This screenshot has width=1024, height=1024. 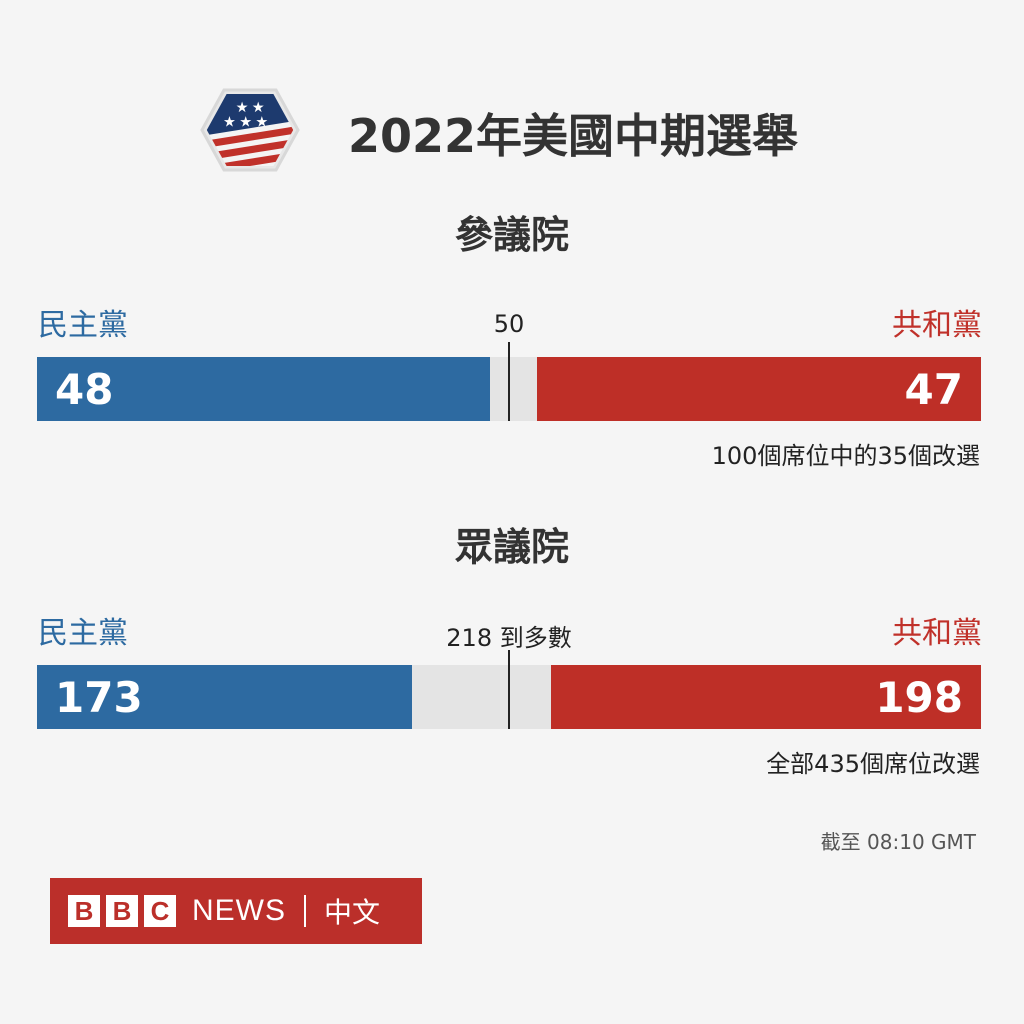 What do you see at coordinates (873, 764) in the screenshot?
I see `house-note: 全部435個席位改選` at bounding box center [873, 764].